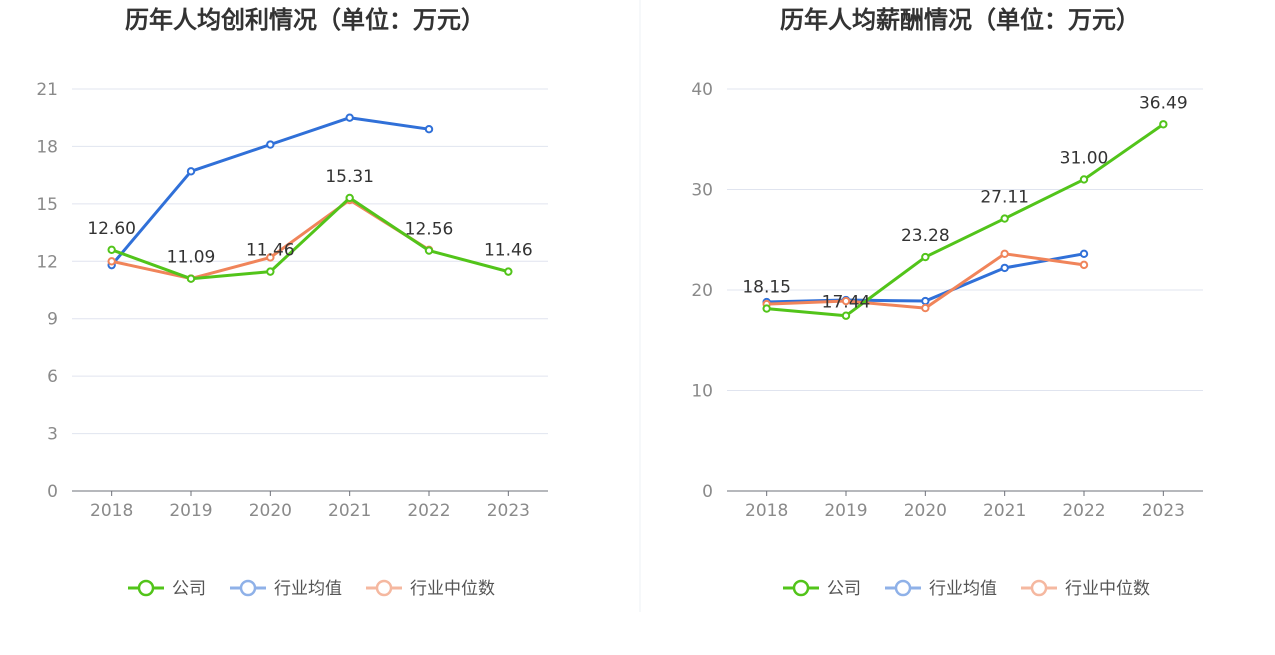 The image size is (1275, 655). What do you see at coordinates (52, 320) in the screenshot?
I see `y-tick-label: 9` at bounding box center [52, 320].